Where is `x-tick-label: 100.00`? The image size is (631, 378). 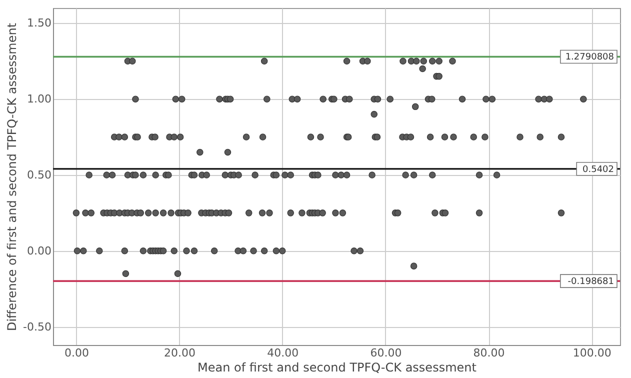 x-tick-label: 100.00 is located at coordinates (592, 353).